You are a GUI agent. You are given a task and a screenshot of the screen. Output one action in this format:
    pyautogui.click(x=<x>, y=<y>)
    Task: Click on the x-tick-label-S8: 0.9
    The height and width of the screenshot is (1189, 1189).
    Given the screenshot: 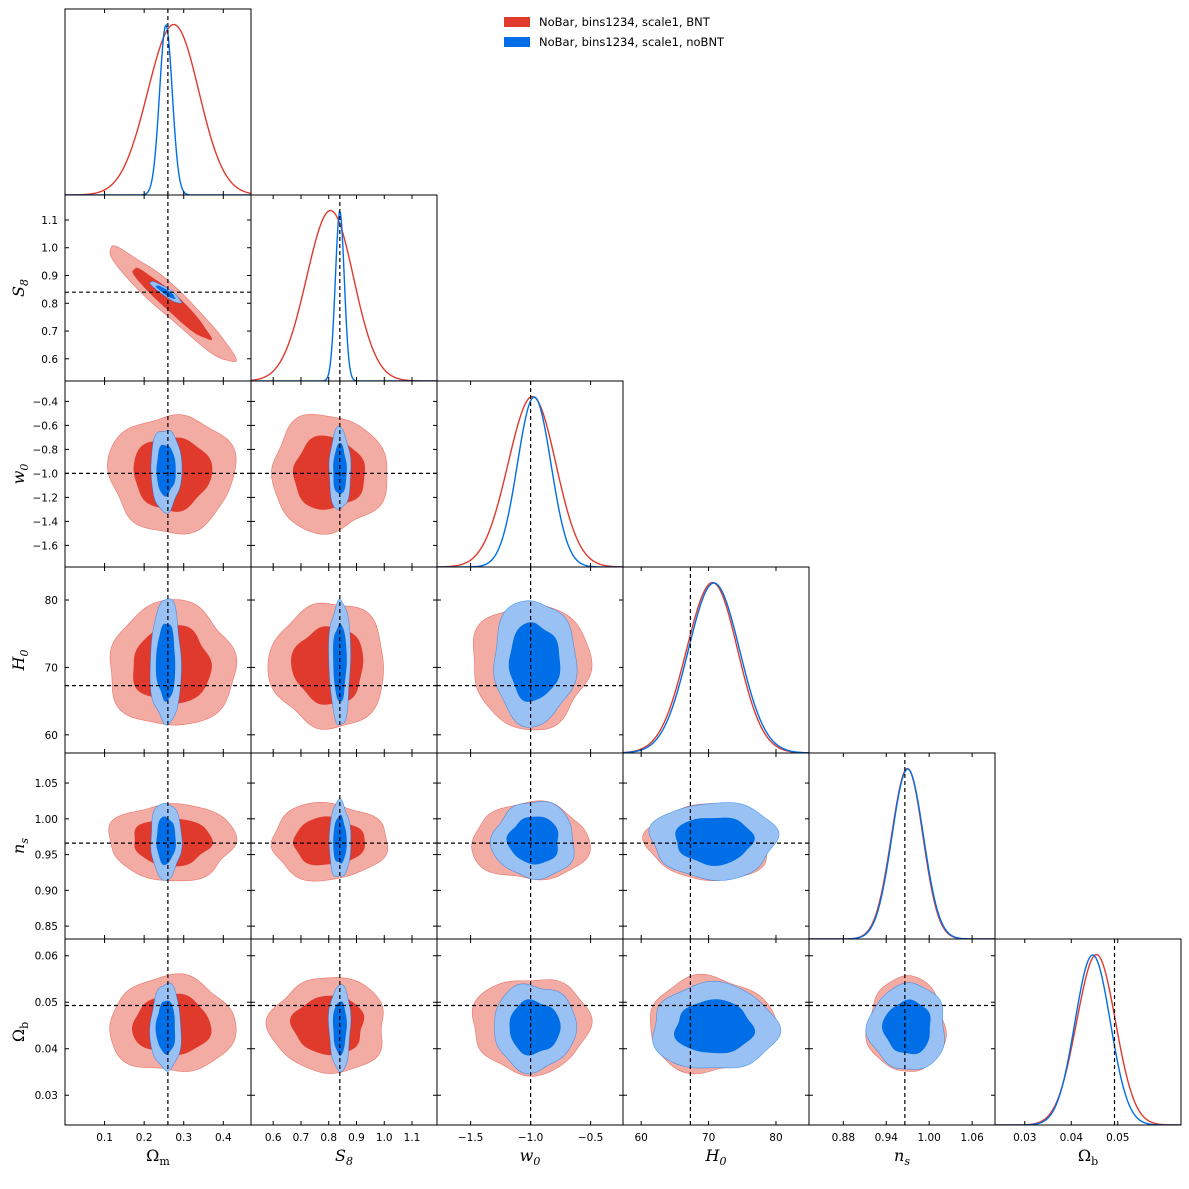 What is the action you would take?
    pyautogui.click(x=356, y=1138)
    